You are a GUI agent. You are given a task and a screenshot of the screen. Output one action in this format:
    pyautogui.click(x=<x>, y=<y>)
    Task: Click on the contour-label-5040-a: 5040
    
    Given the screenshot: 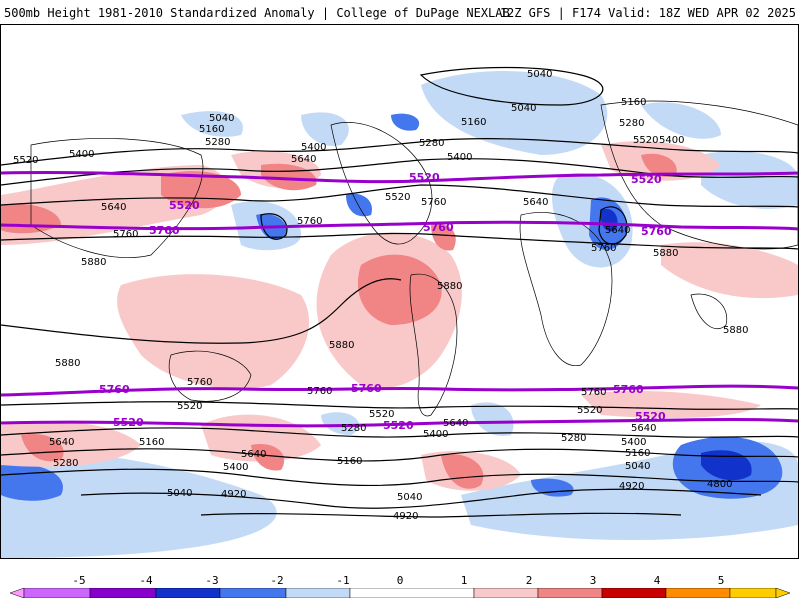 What is the action you would take?
    pyautogui.click(x=539, y=74)
    